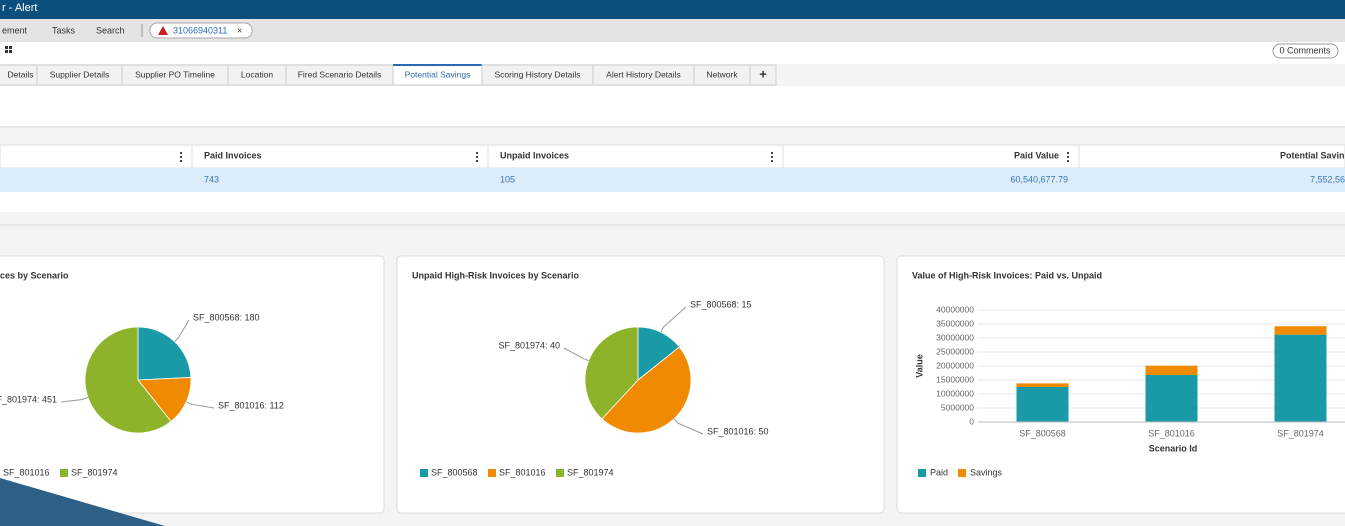 The image size is (1345, 526). I want to click on column-dividers, so click(635, 156).